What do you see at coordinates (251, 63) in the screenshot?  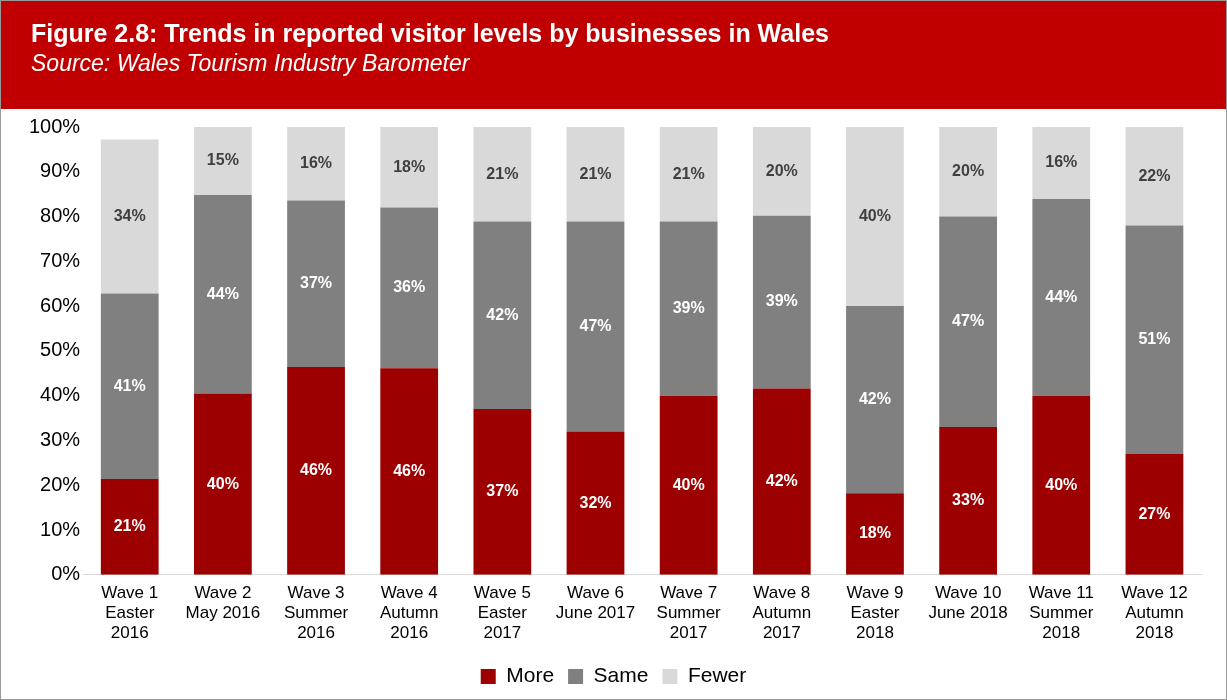 I see `chart-subtitle: Source: Wales Tourism Industry Barometer` at bounding box center [251, 63].